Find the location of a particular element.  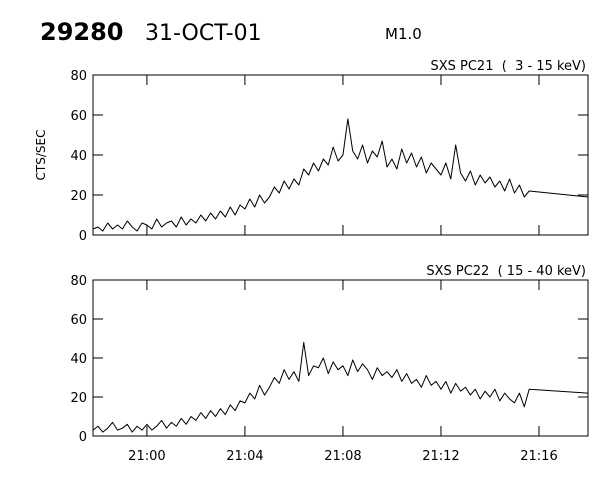

x-tick-label: 21:08 is located at coordinates (342, 456).